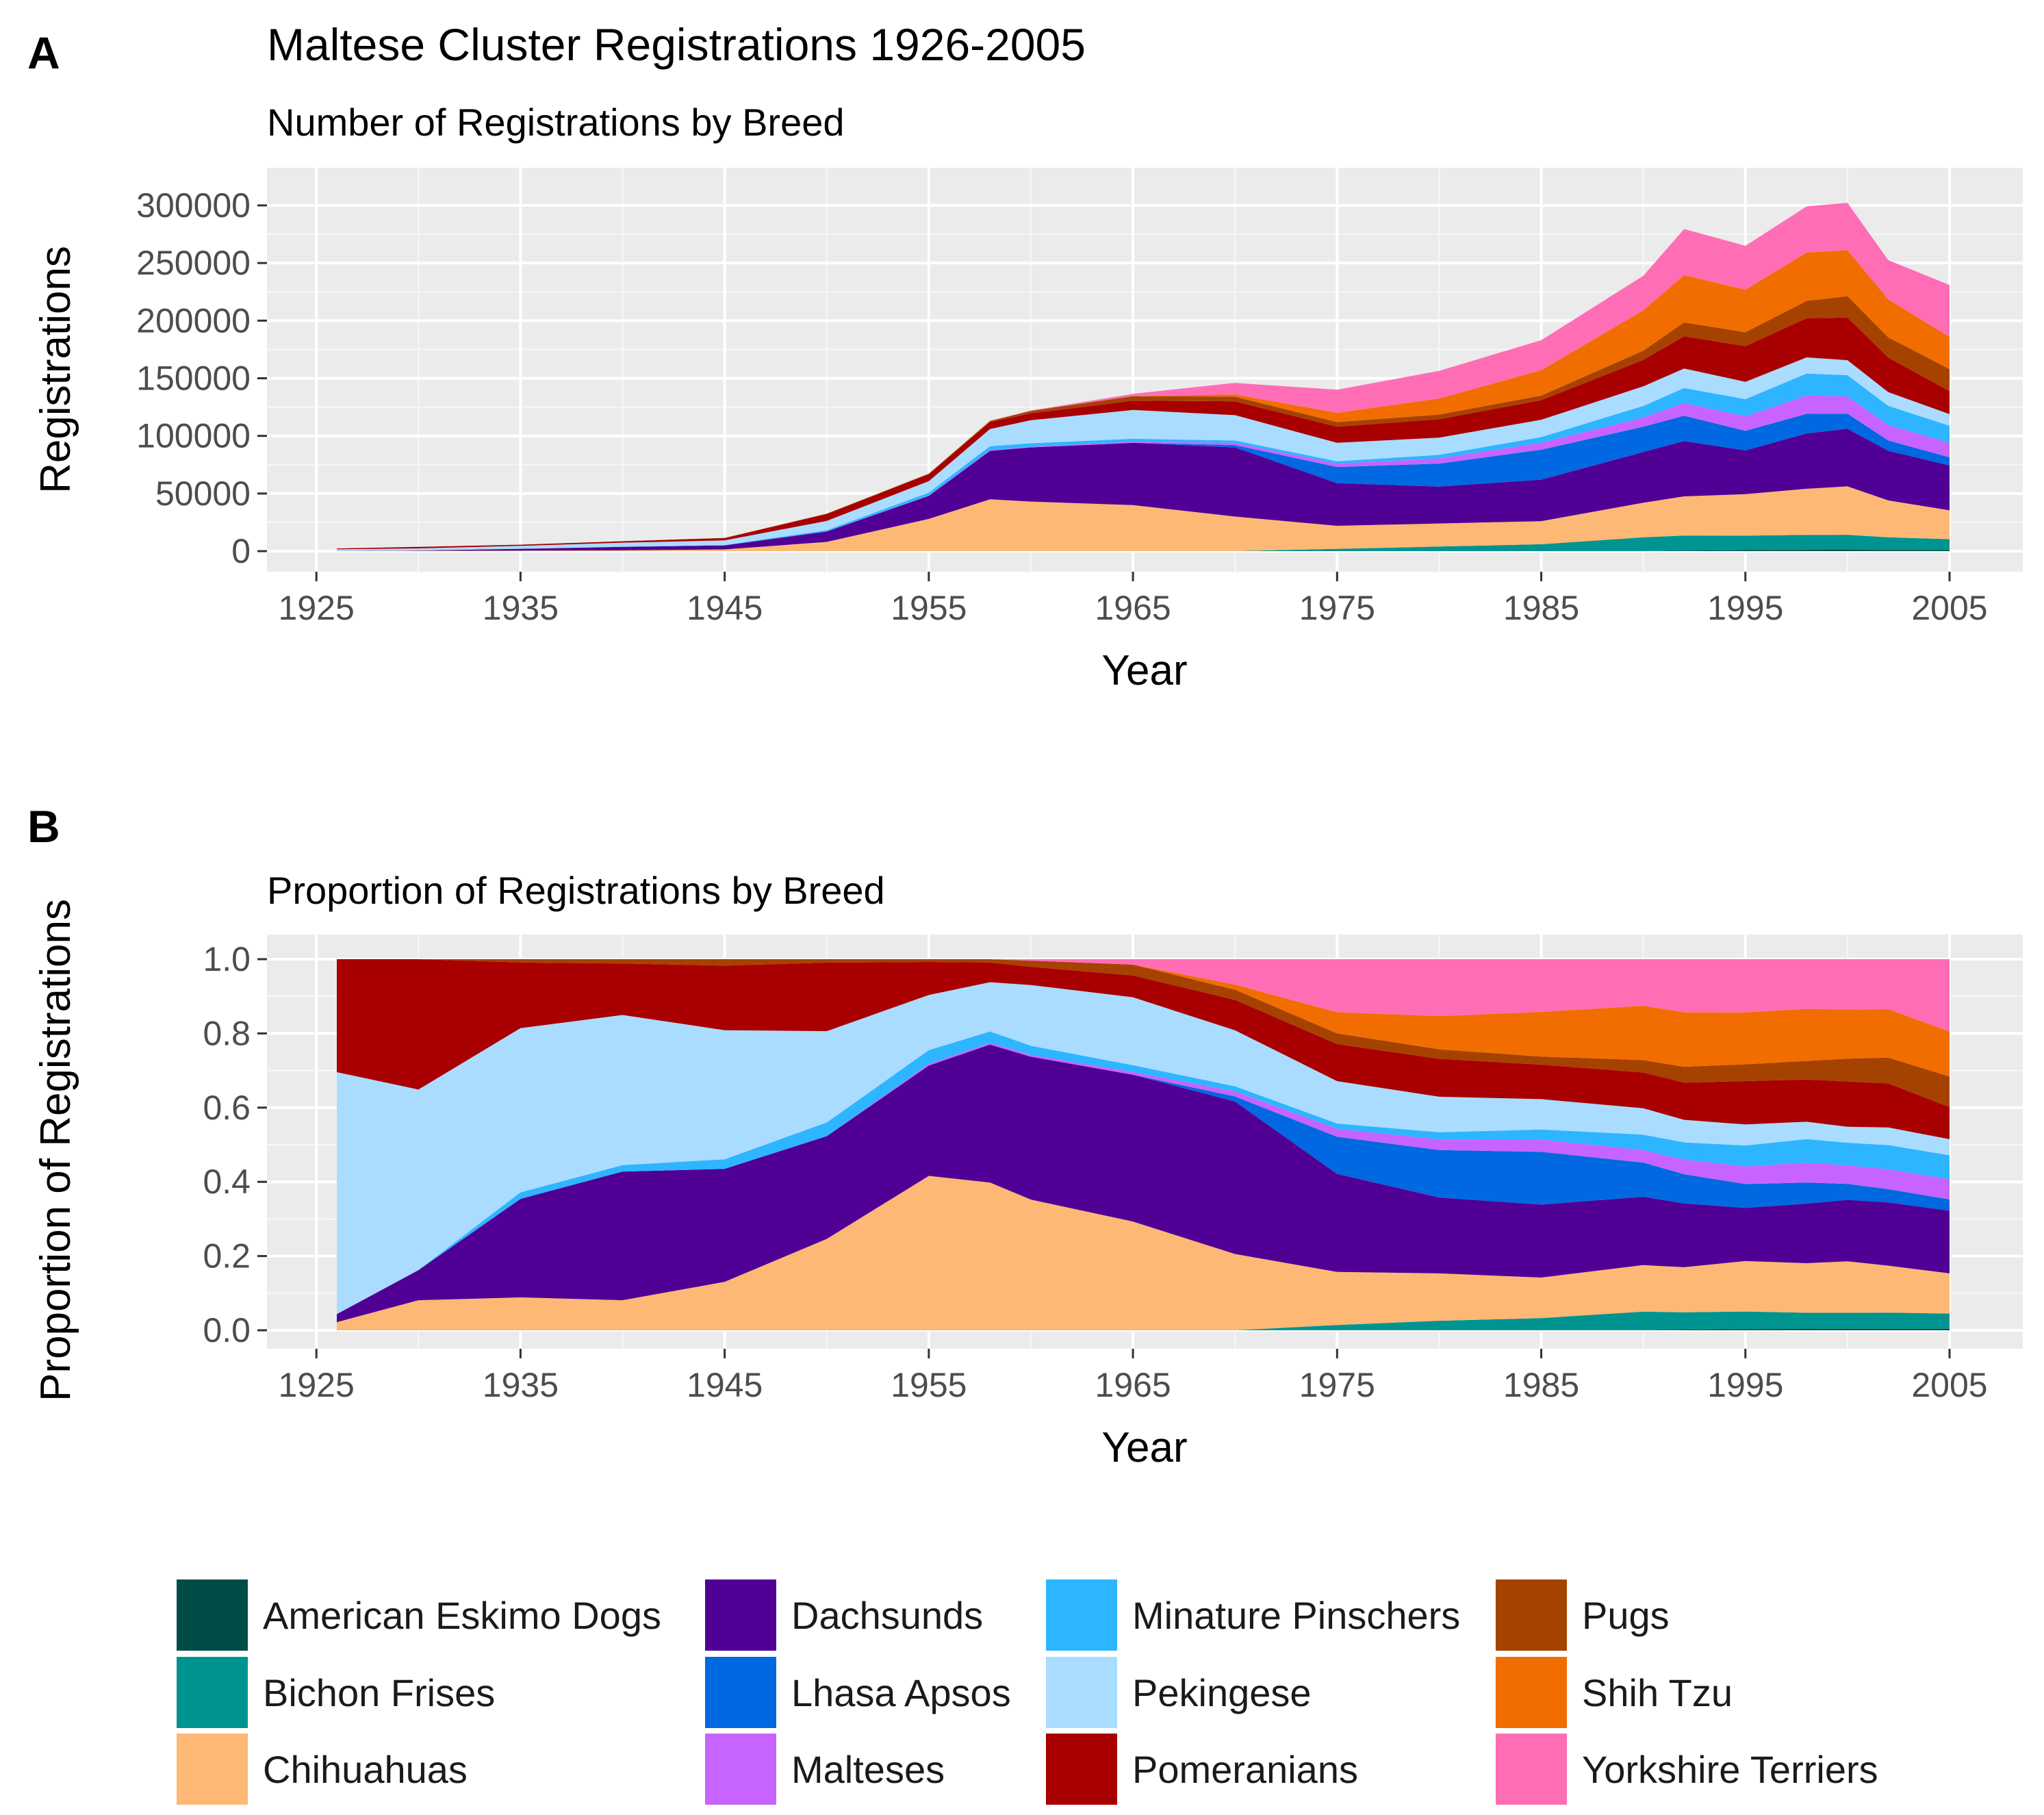  What do you see at coordinates (43, 53) in the screenshot?
I see `panel-a-letter: A` at bounding box center [43, 53].